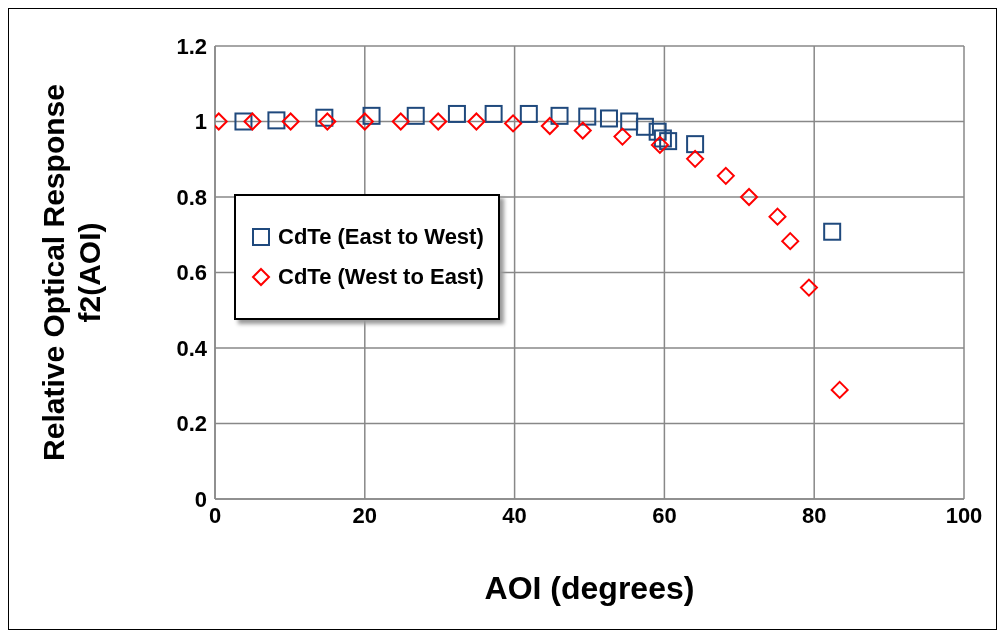  What do you see at coordinates (664, 515) in the screenshot?
I see `x-tick-label: 60` at bounding box center [664, 515].